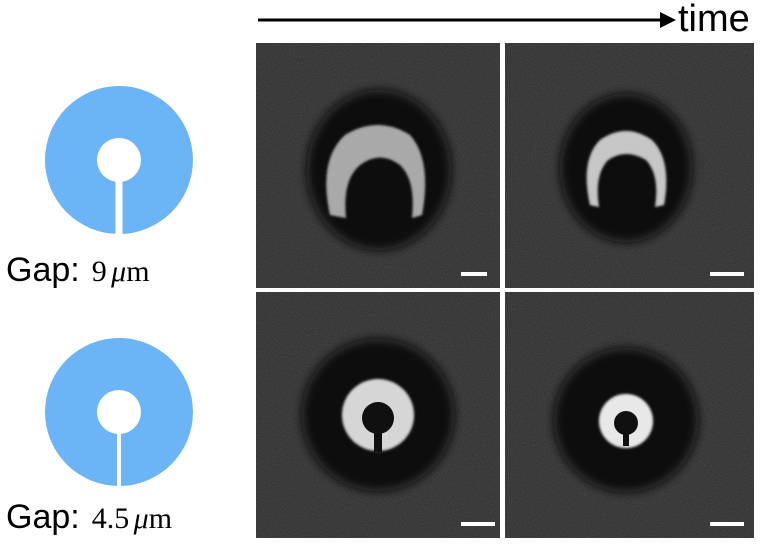 This screenshot has height=550, width=772. I want to click on open-ring-icon-4-5um, so click(119, 413).